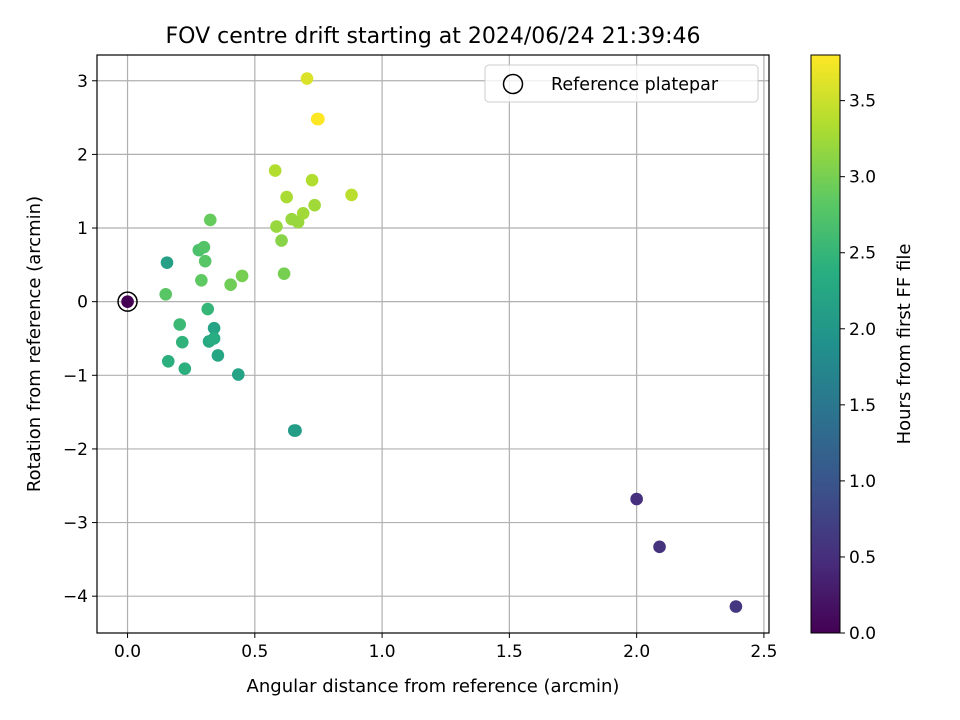 The height and width of the screenshot is (720, 960). What do you see at coordinates (509, 652) in the screenshot?
I see `x-tick-label: 1.5` at bounding box center [509, 652].